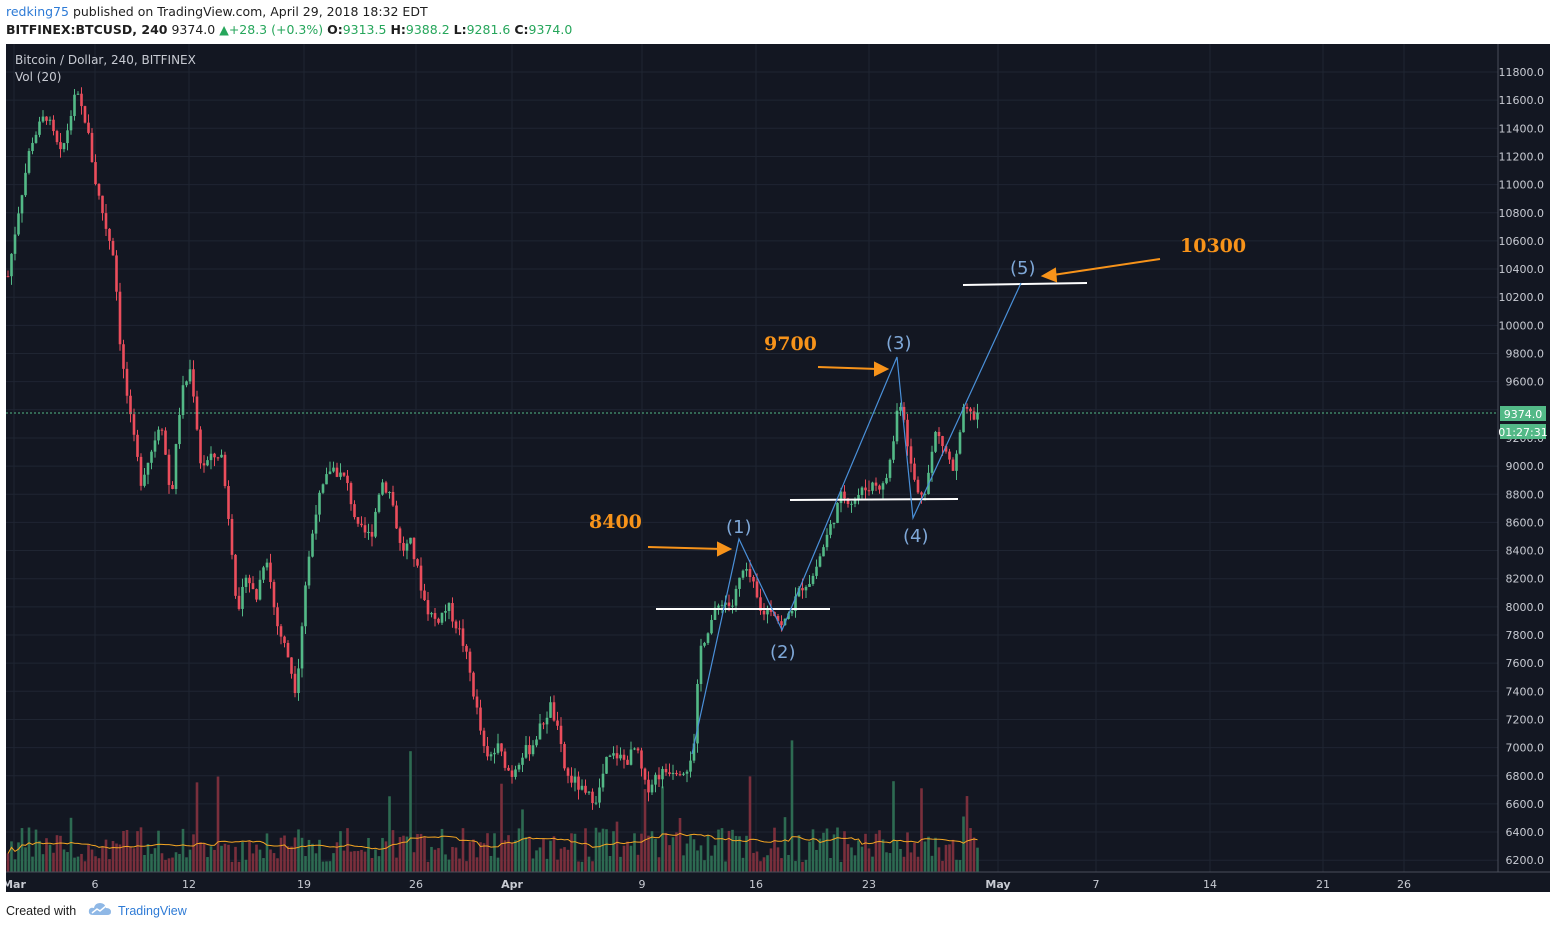  I want to click on price-tick-label: 9600.0, so click(1525, 382).